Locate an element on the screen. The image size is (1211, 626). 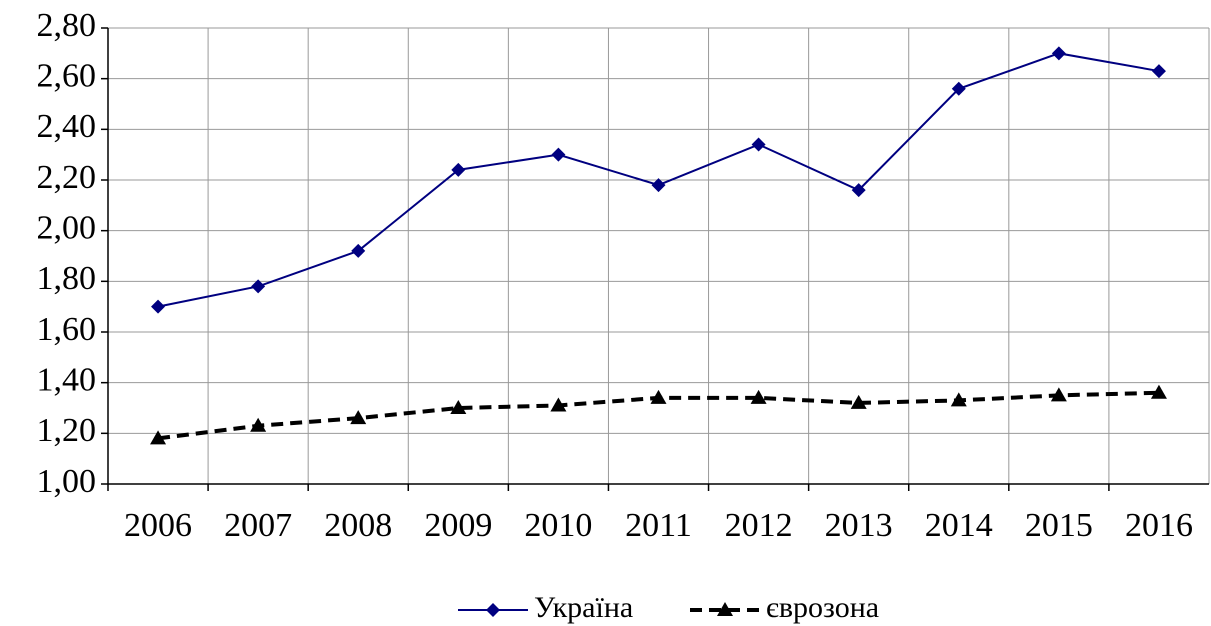
x-tick-label: 2006 is located at coordinates (158, 525).